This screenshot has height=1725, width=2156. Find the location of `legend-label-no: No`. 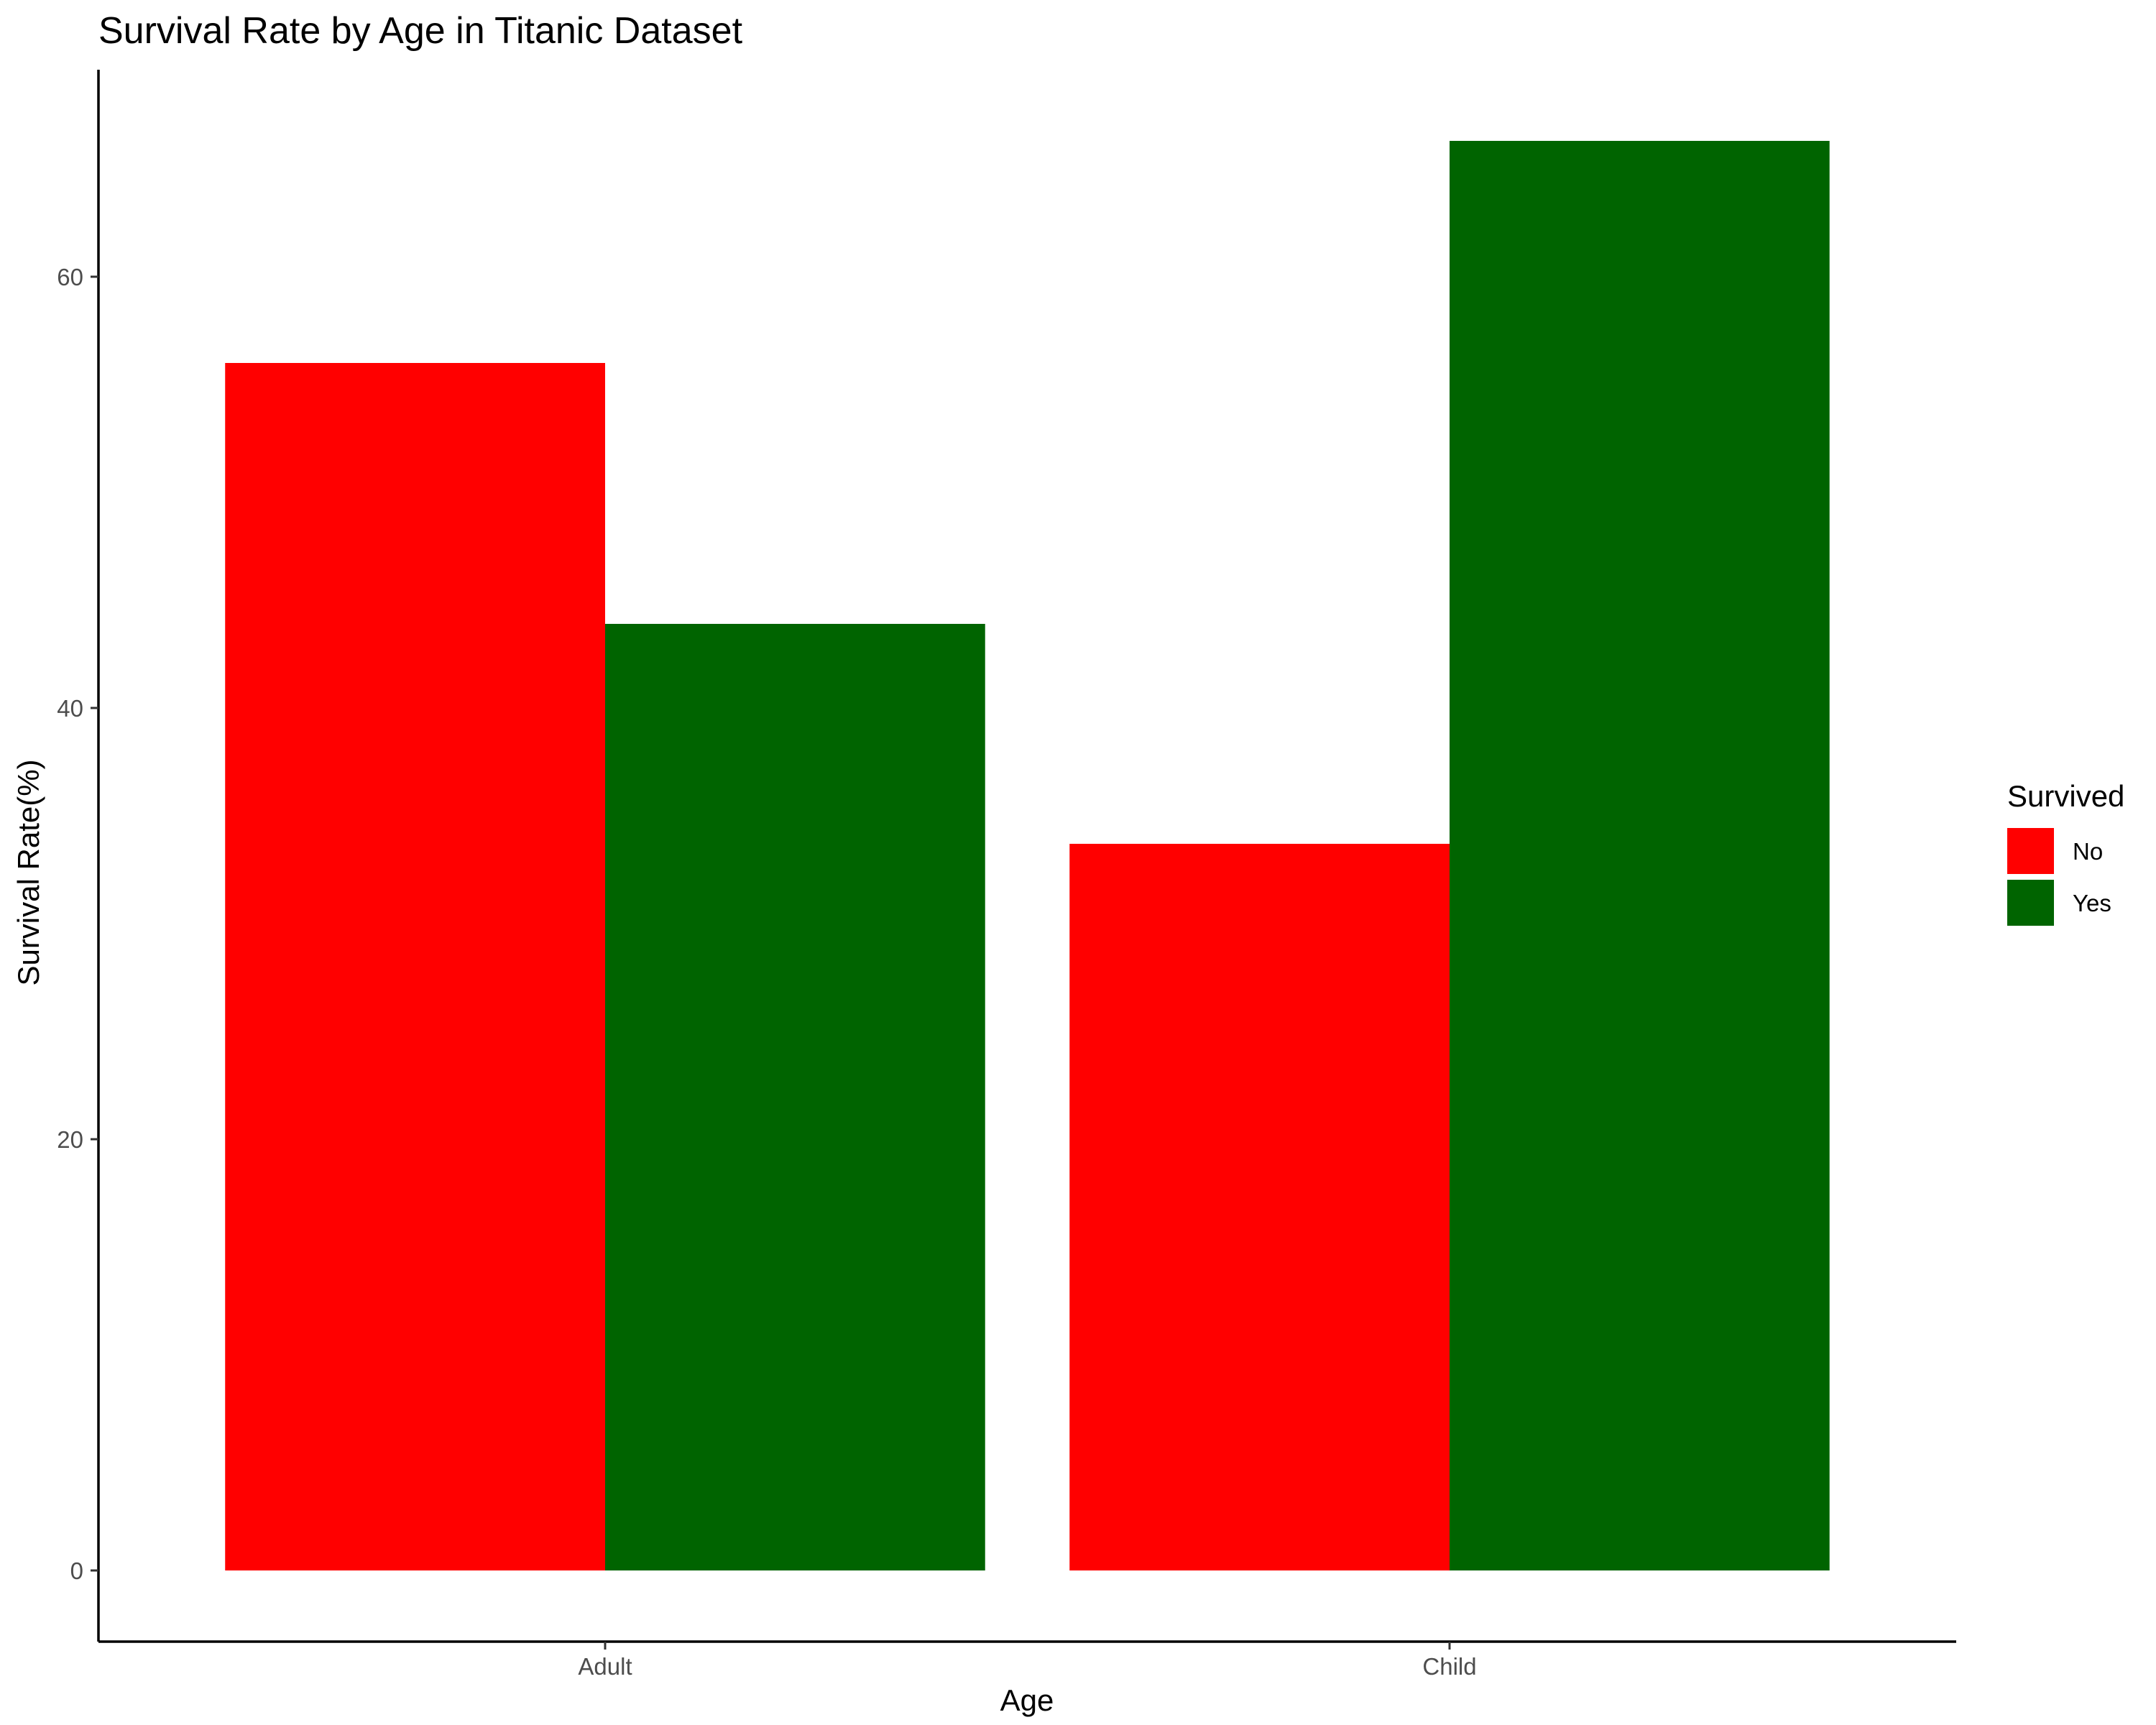

legend-label-no: No is located at coordinates (2088, 851).